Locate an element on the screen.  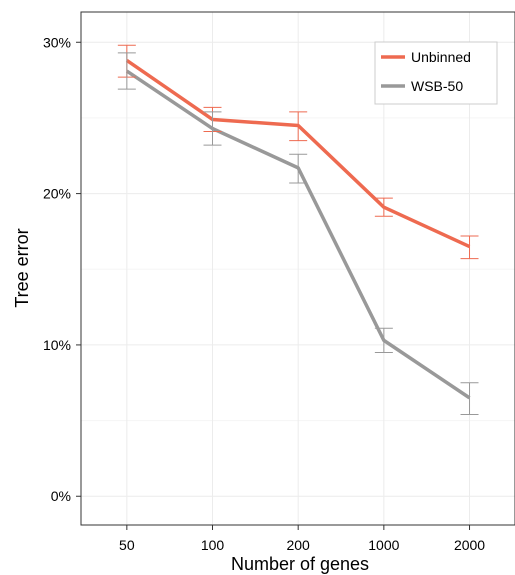
legend-box is located at coordinates (436, 73).